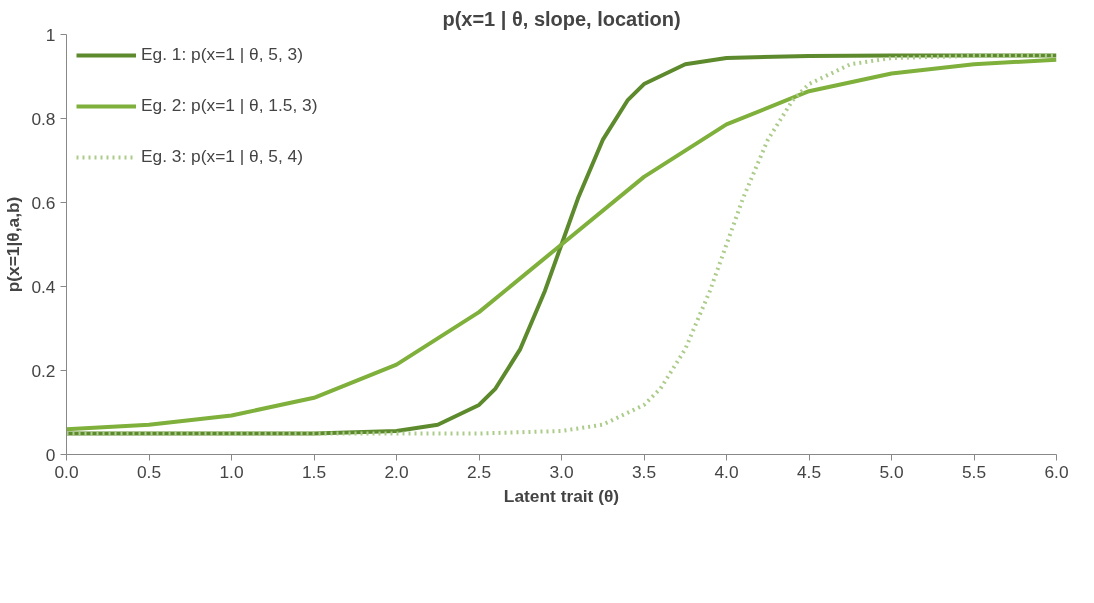  What do you see at coordinates (222, 156) in the screenshot?
I see `legend-label: Eg. 3: p(x=1 | θ, 5, 4)` at bounding box center [222, 156].